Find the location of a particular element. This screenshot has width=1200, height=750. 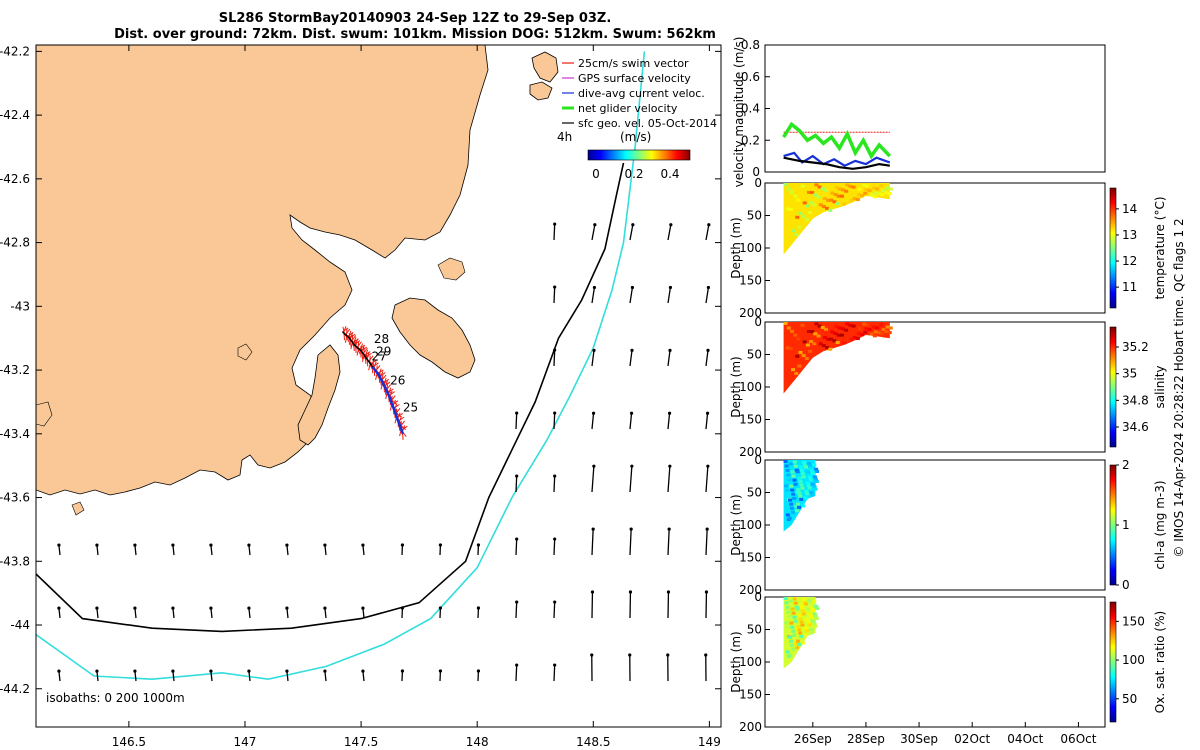

map-x-tick-label: 148 is located at coordinates (477, 742).